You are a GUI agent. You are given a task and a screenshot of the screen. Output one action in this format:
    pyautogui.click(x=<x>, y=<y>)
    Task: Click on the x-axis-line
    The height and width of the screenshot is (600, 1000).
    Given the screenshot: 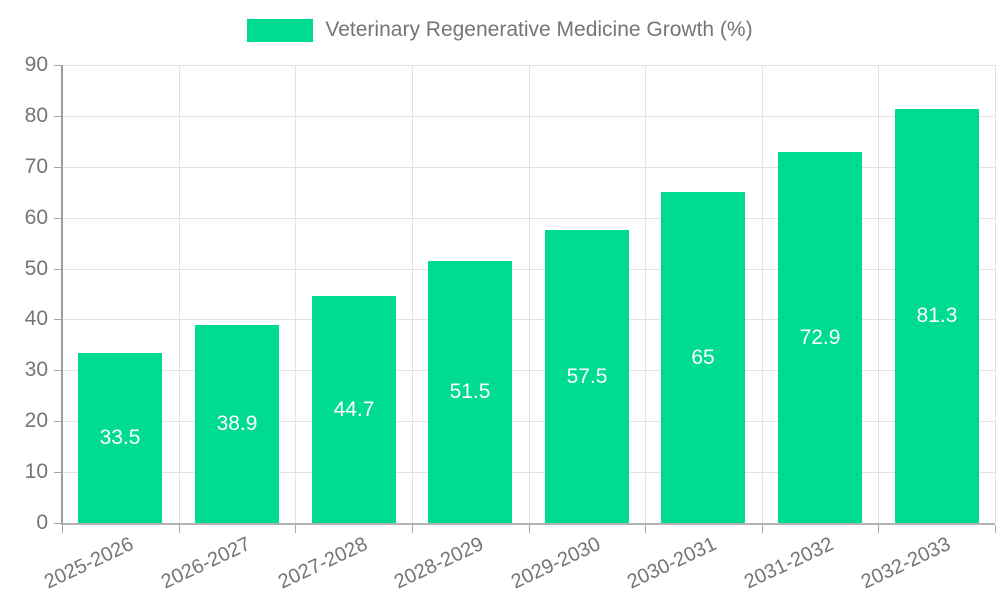 What is the action you would take?
    pyautogui.click(x=528, y=524)
    